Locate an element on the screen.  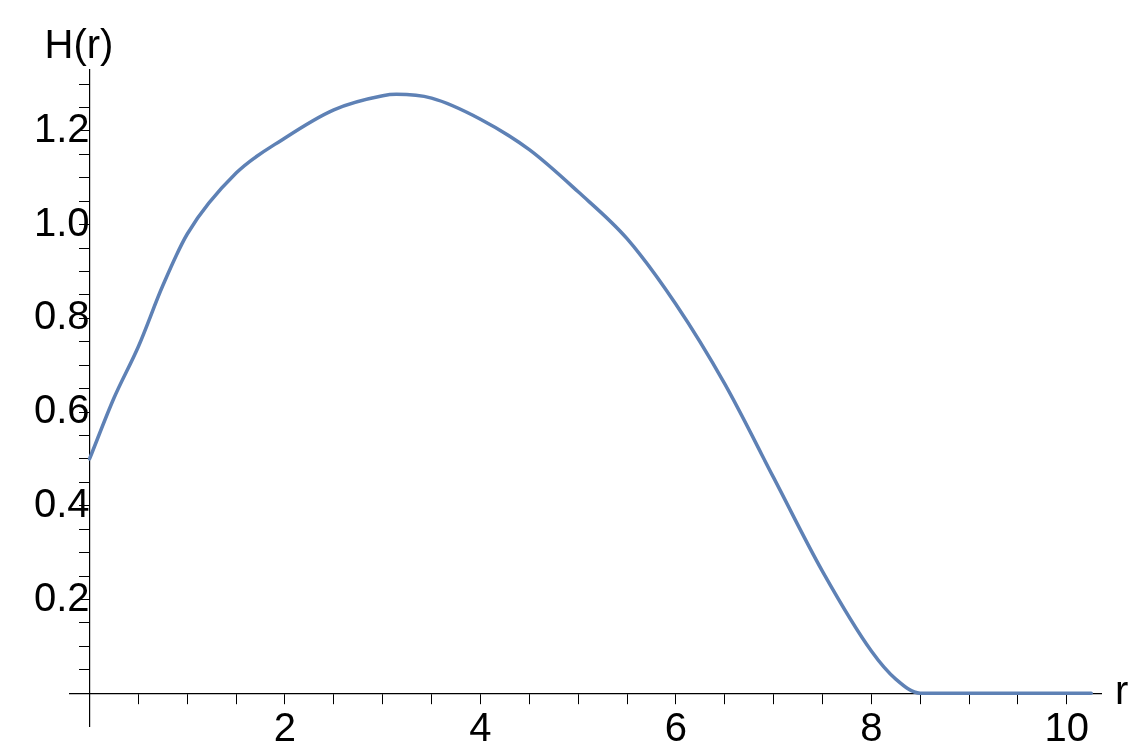
x-tick-label: 2 is located at coordinates (285, 727).